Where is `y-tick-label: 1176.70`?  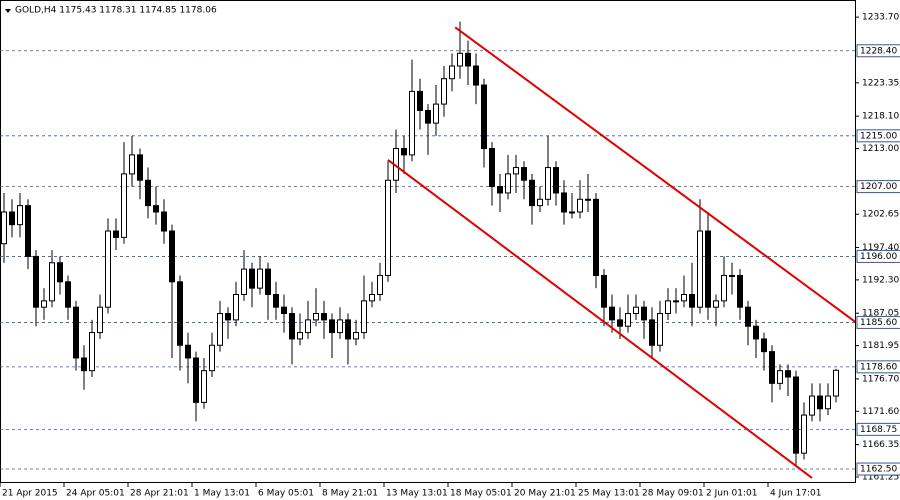 y-tick-label: 1176.70 is located at coordinates (880, 379).